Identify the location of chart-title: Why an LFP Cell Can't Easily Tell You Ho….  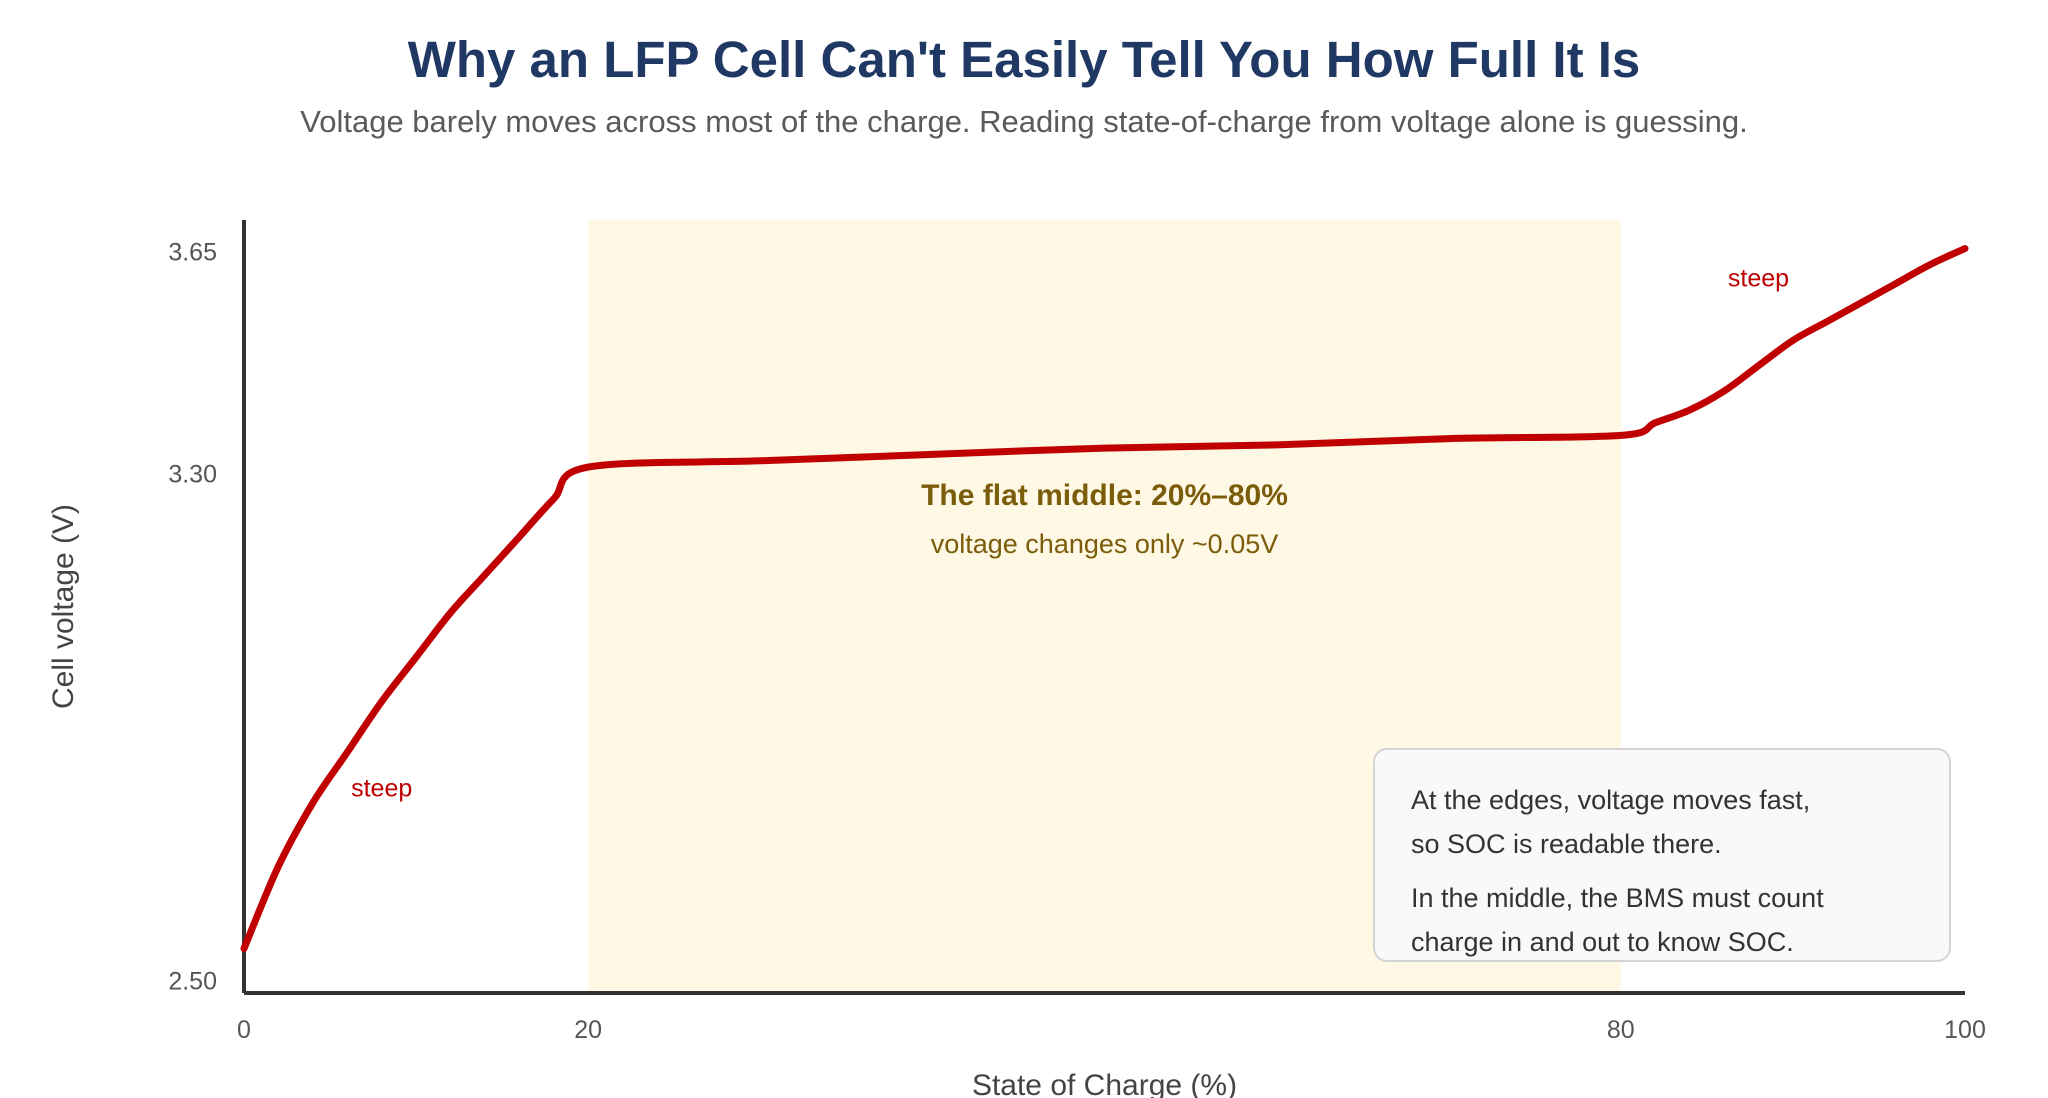
(1024, 59).